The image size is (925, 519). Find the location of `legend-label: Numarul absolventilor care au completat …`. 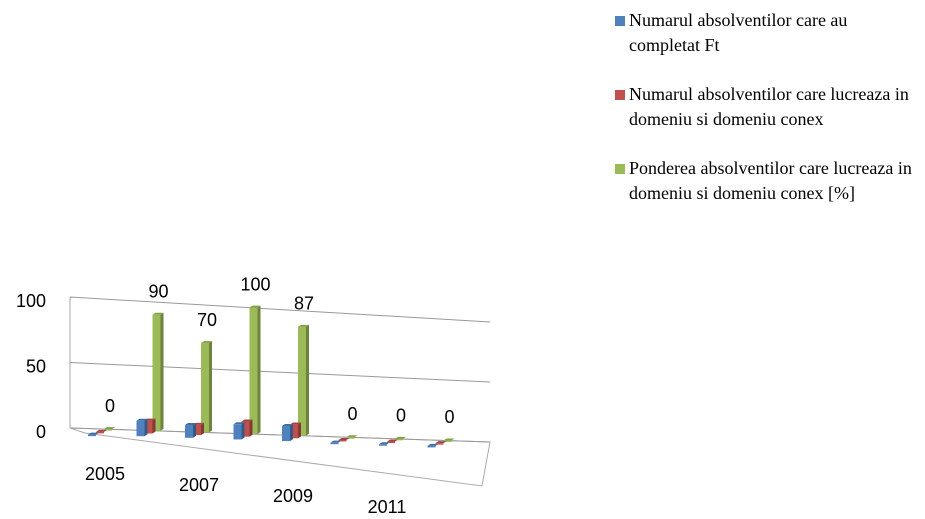

legend-label: Numarul absolventilor care au completat … is located at coordinates (738, 32).